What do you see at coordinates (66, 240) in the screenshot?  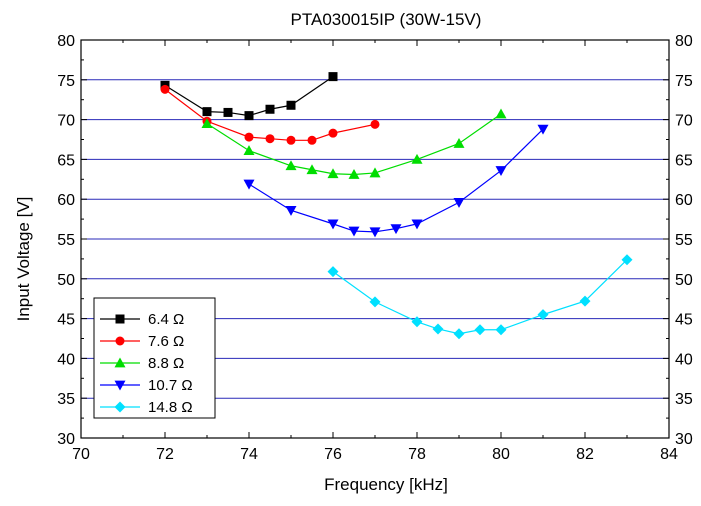 I see `y-tick-label-left: 55` at bounding box center [66, 240].